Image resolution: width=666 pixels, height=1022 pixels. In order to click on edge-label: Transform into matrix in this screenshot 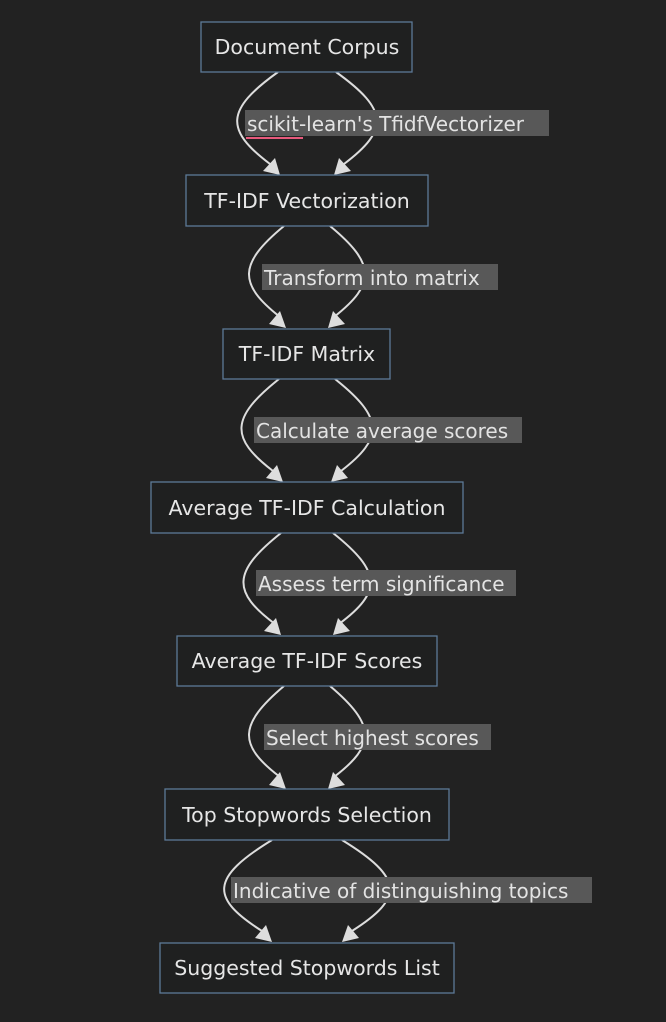, I will do `click(371, 278)`.